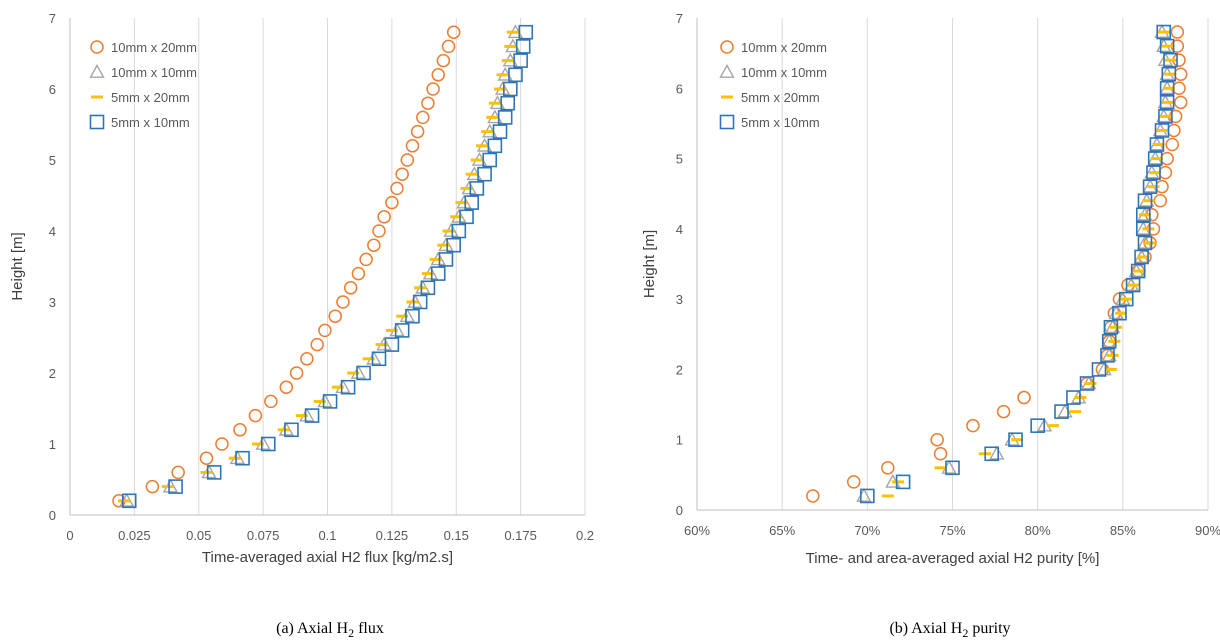 The image size is (1220, 641). What do you see at coordinates (69, 535) in the screenshot?
I see `x-tick-label: 0` at bounding box center [69, 535].